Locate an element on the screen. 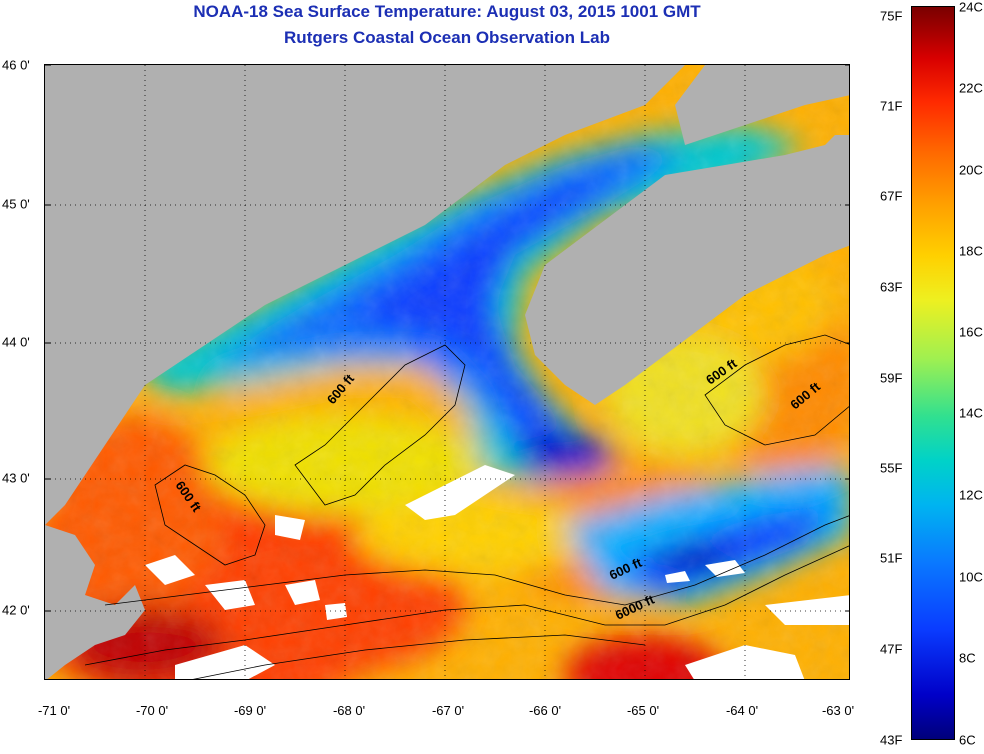 The image size is (984, 754). colorbar-f-label: 43F is located at coordinates (891, 740).